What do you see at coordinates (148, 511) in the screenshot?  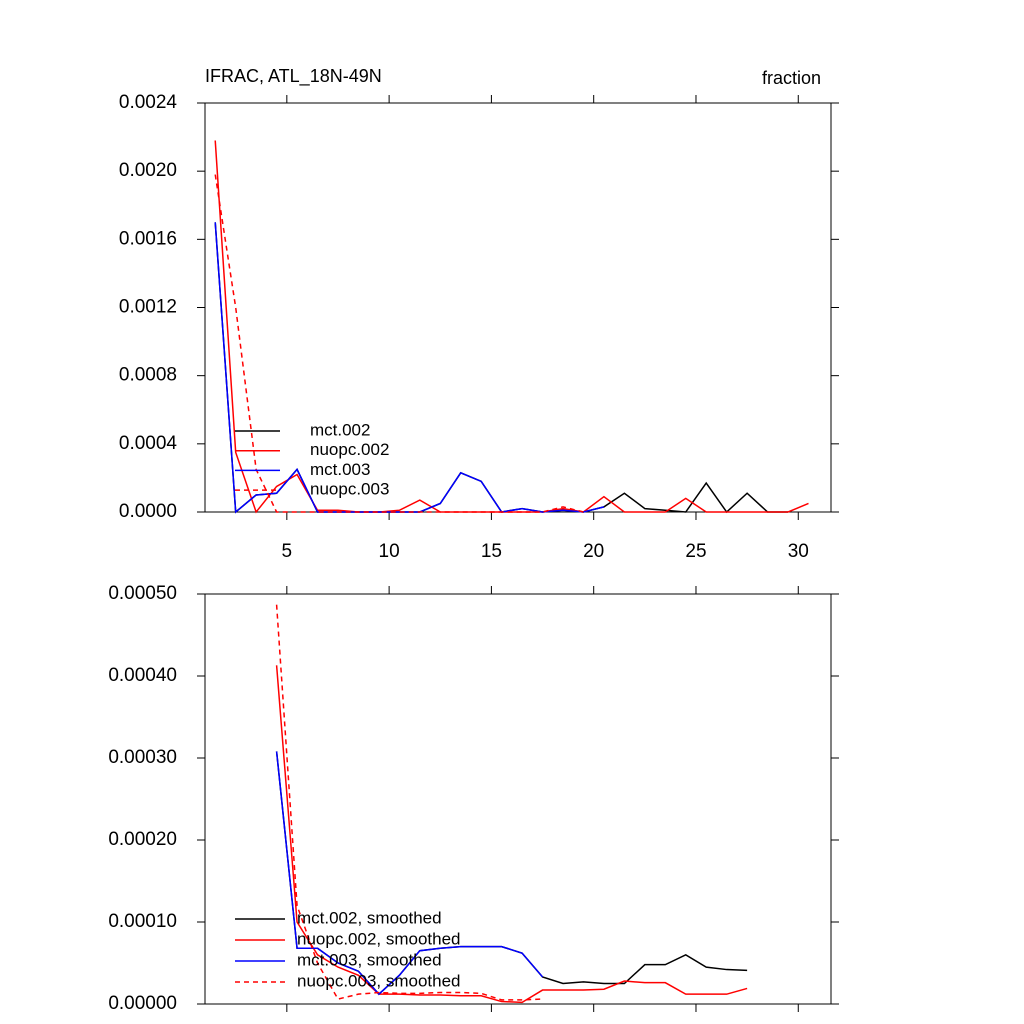 I see `y-tick-label: 0.0000` at bounding box center [148, 511].